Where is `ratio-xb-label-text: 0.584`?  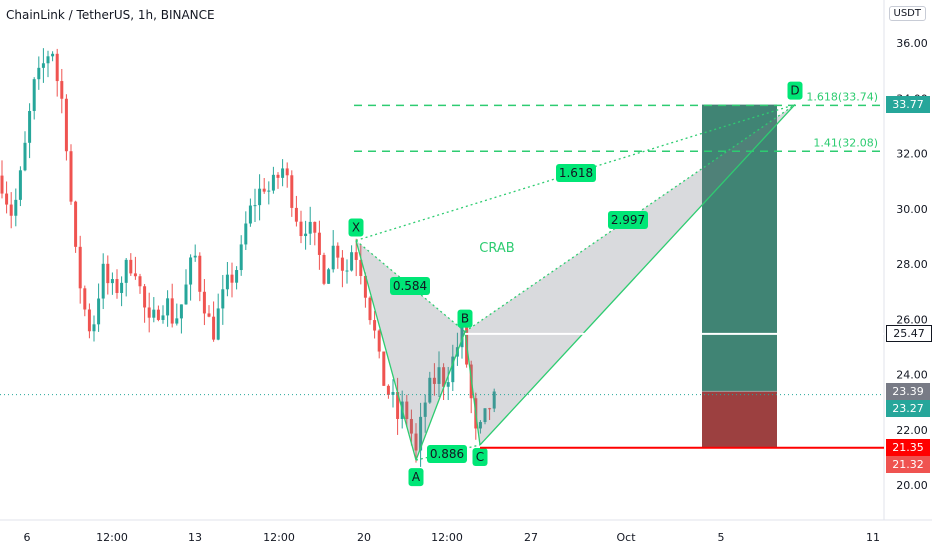 ratio-xb-label-text: 0.584 is located at coordinates (410, 286).